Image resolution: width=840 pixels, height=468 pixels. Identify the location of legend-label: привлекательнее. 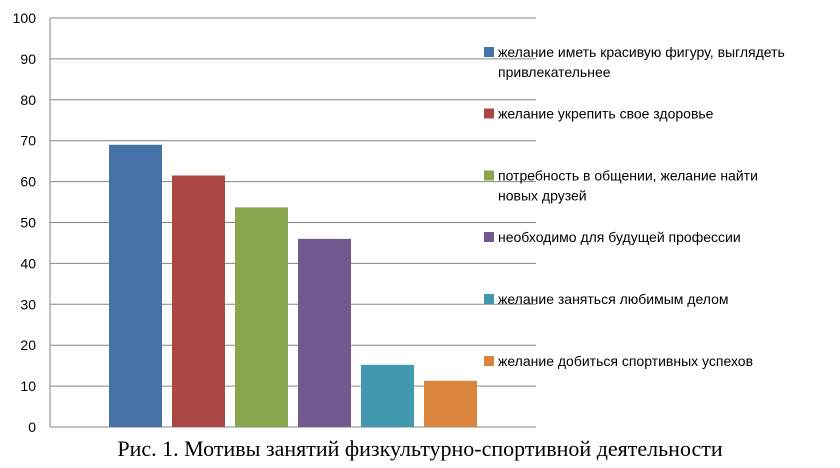
(554, 72).